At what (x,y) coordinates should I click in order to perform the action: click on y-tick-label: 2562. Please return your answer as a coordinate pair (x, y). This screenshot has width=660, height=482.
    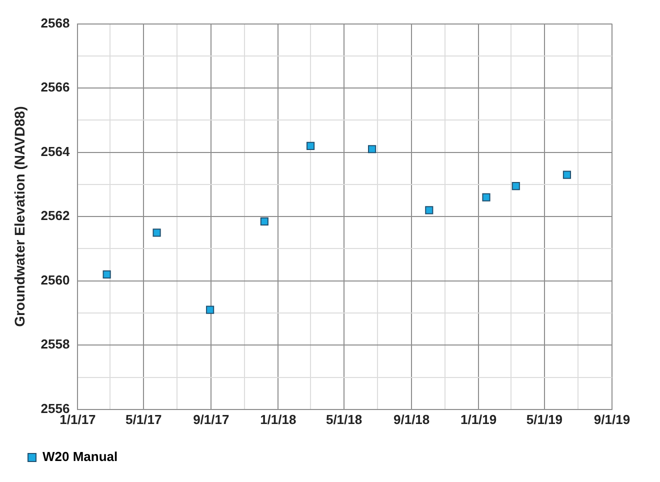
    Looking at the image, I should click on (55, 216).